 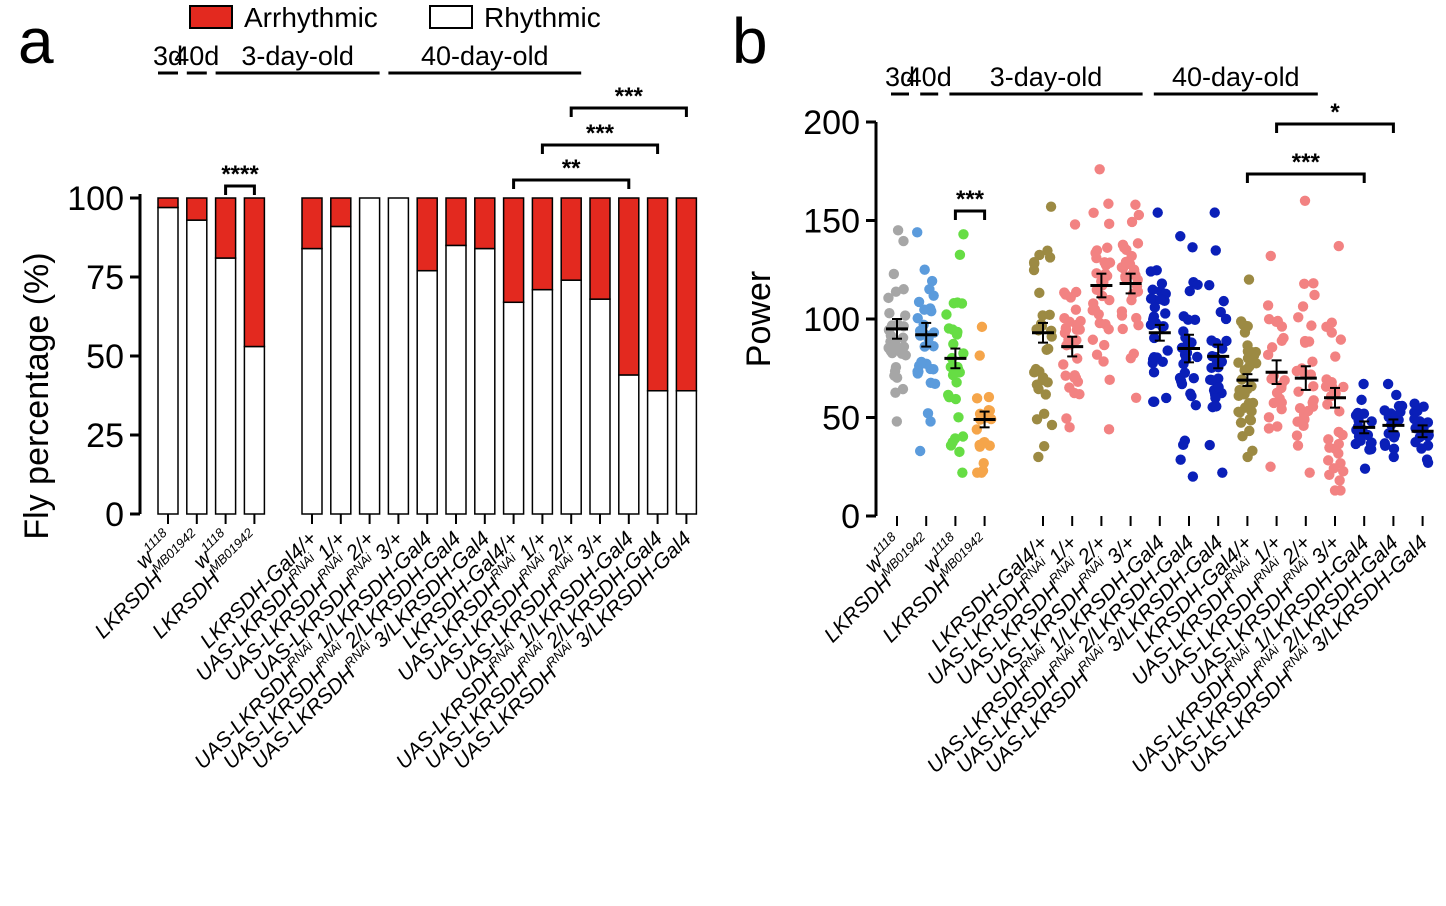 I want to click on legend-rhythmic-swatch, so click(x=451, y=17).